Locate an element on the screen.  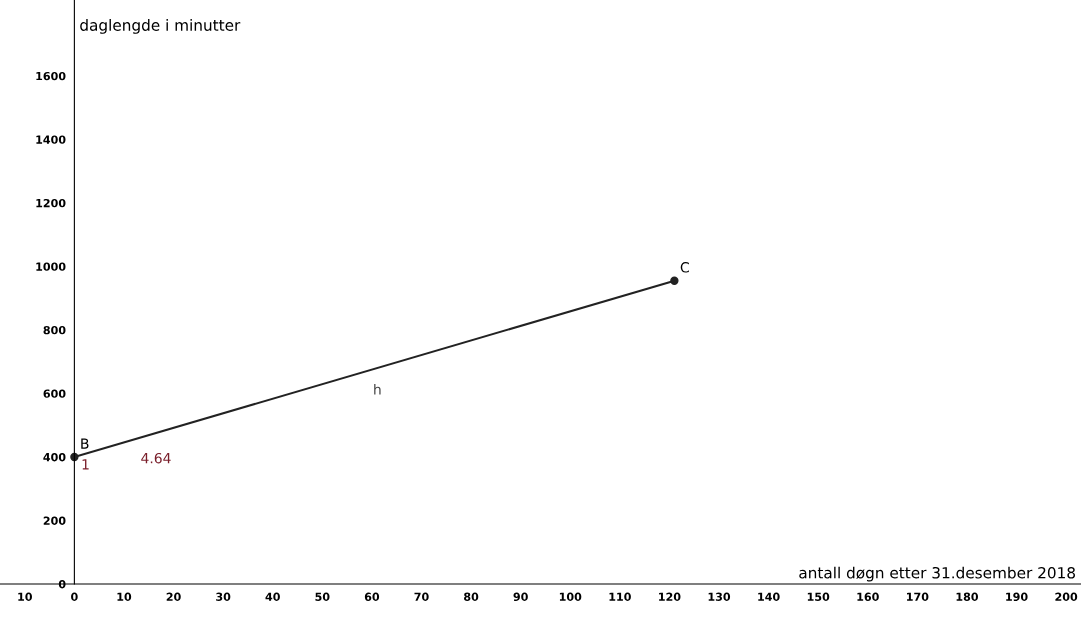
y-tick-label: 1200 is located at coordinates (51, 203).